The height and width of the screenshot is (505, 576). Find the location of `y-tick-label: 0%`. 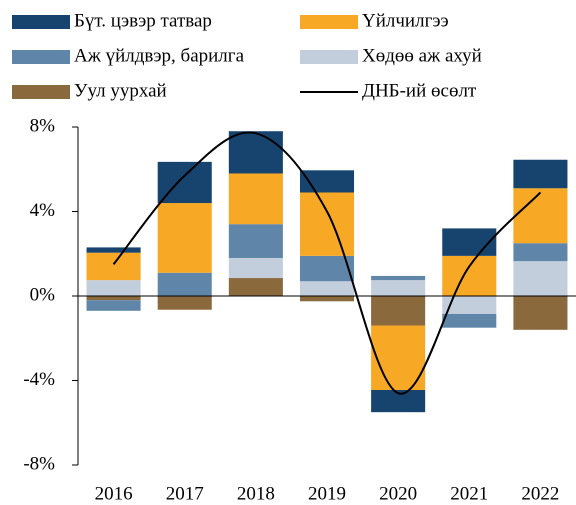

y-tick-label: 0% is located at coordinates (43, 294).